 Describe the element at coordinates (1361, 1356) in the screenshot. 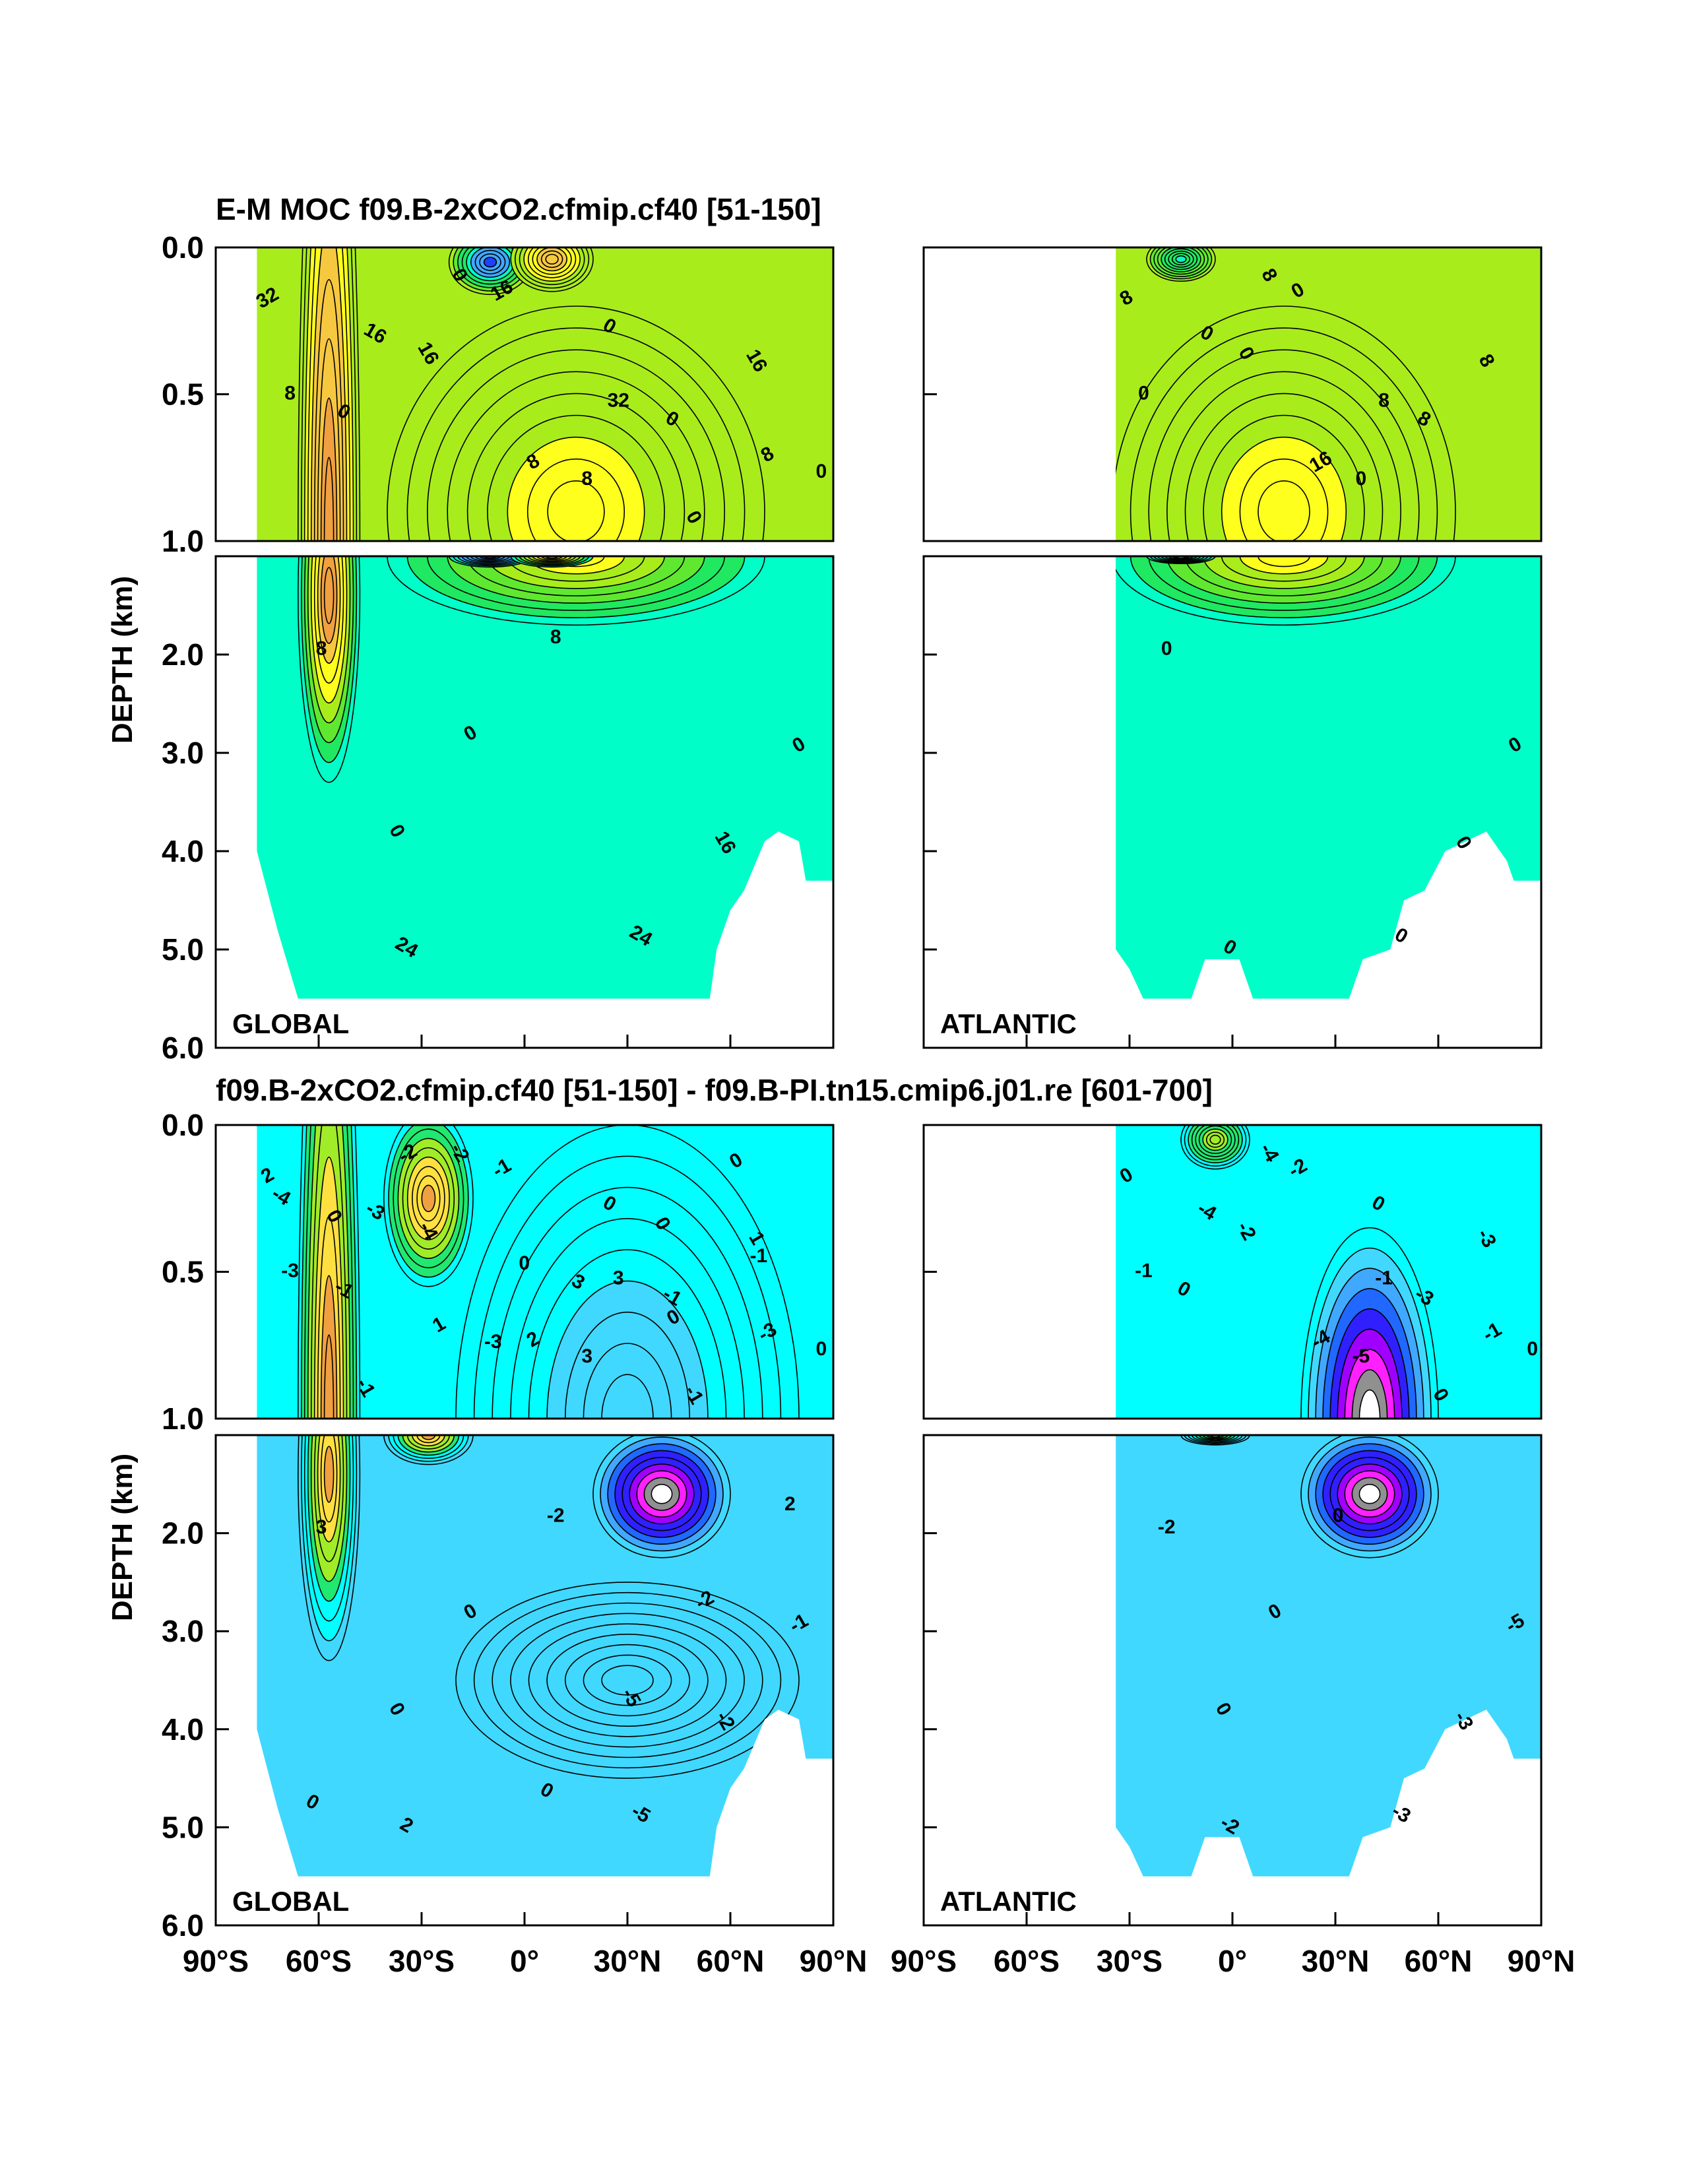

I see `contour-label: -5` at that location.